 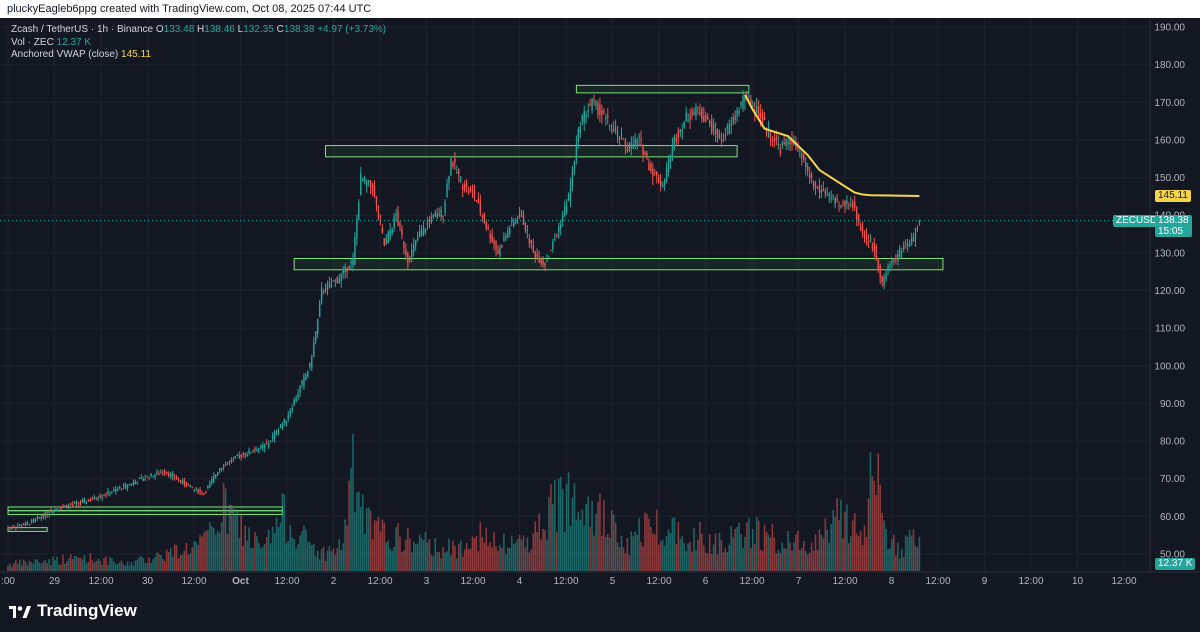 What do you see at coordinates (1169, 65) in the screenshot?
I see `y-tick-label: 180.00` at bounding box center [1169, 65].